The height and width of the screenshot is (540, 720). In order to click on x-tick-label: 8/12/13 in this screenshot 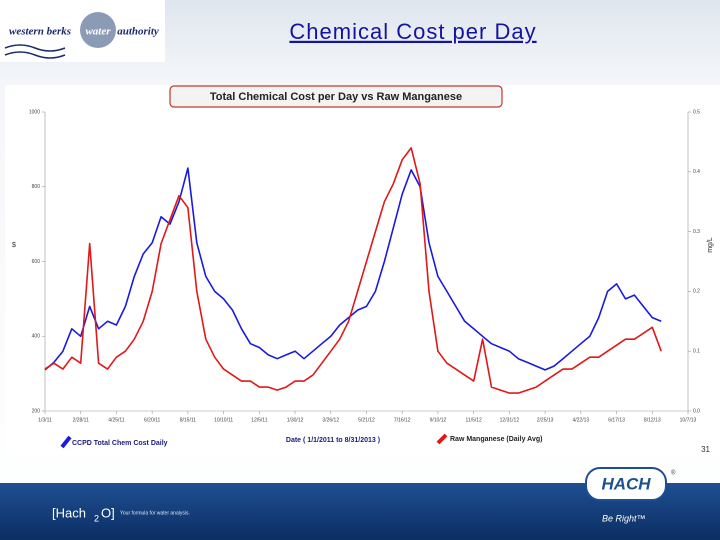, I will do `click(652, 420)`.